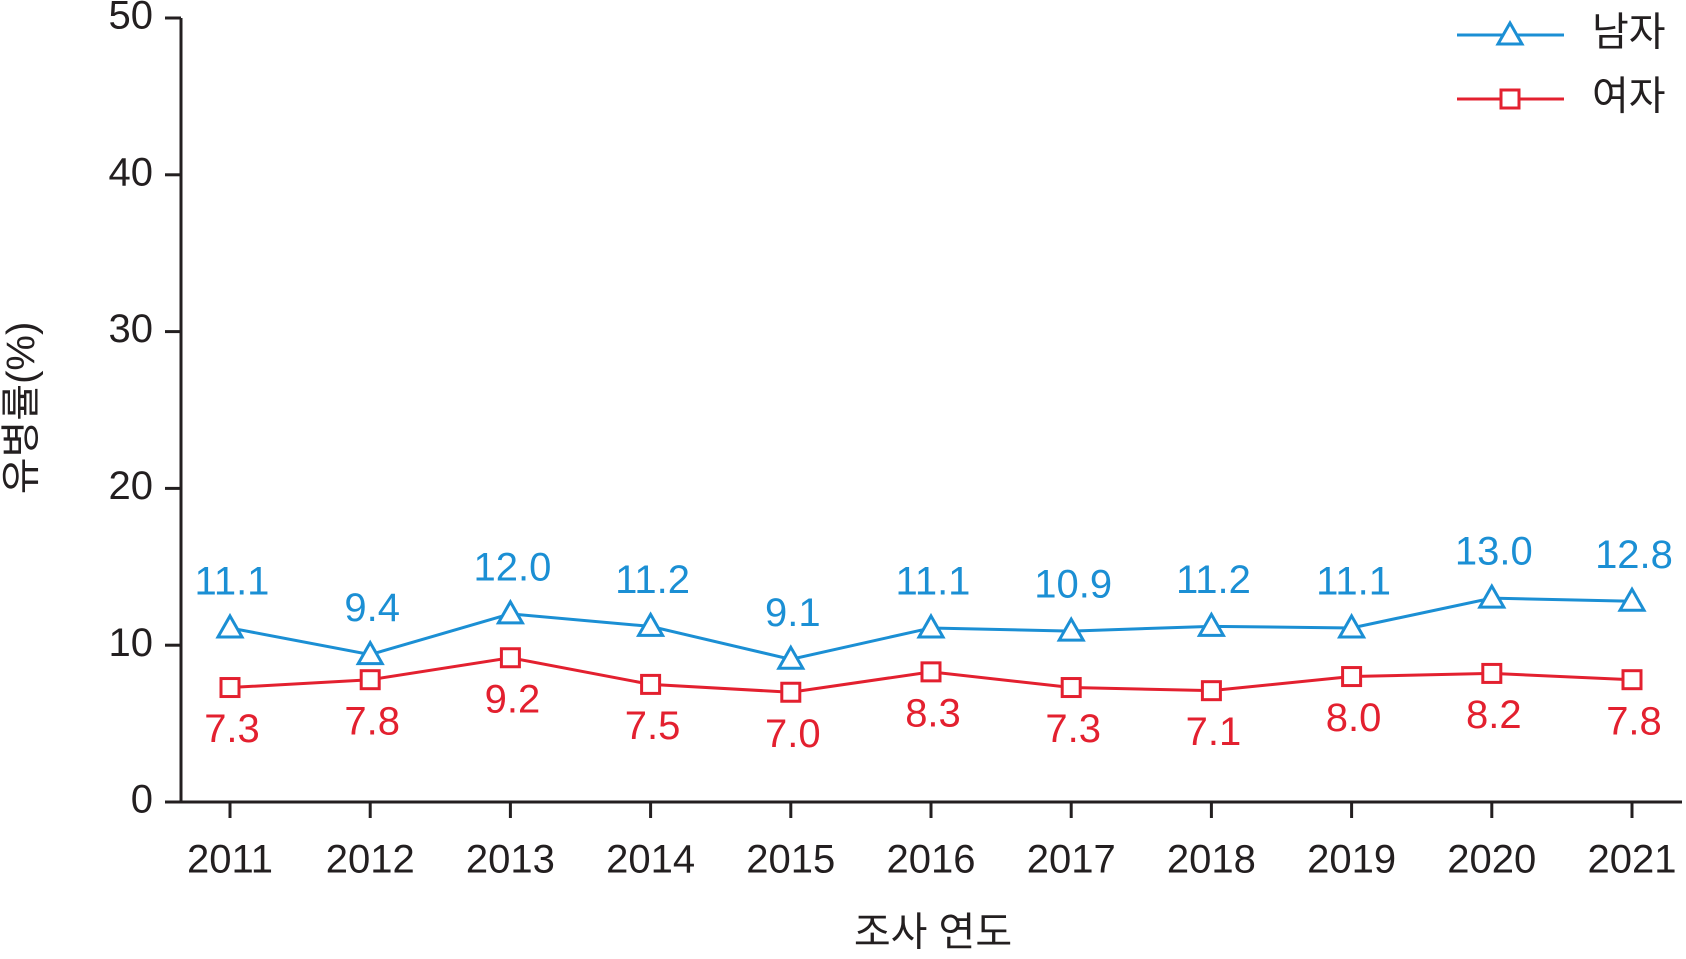 Image resolution: width=1686 pixels, height=959 pixels. Describe the element at coordinates (1629, 33) in the screenshot. I see `legend-label: 남자` at that location.